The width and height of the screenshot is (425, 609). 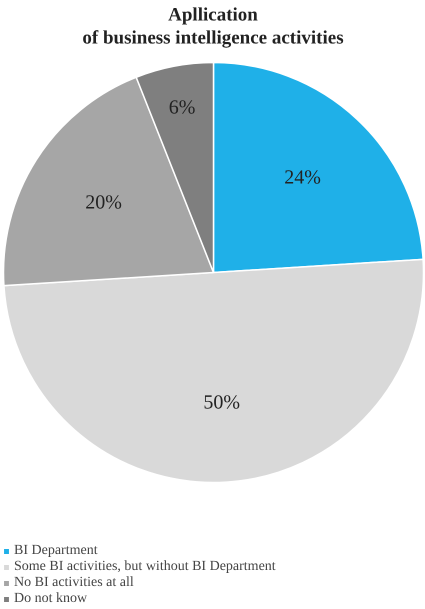 What do you see at coordinates (213, 26) in the screenshot?
I see `chart-title: Apllication of business intelligence activities` at bounding box center [213, 26].